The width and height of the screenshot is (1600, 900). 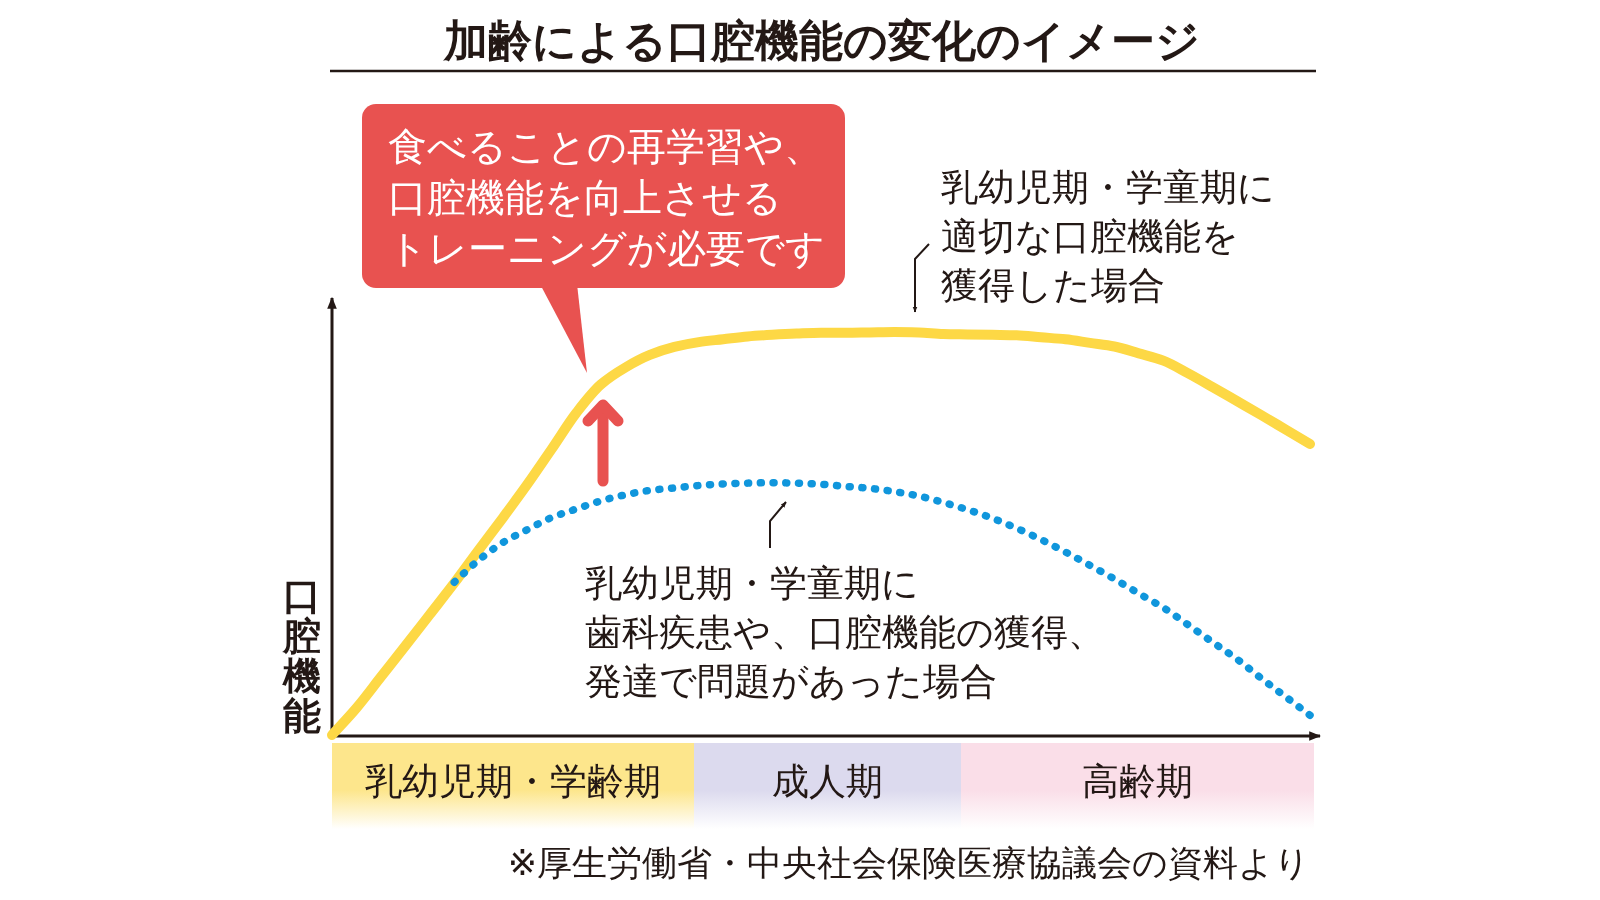 I want to click on chart-title: 加齢による口腔機能の変化のイメージ, so click(x=821, y=40).